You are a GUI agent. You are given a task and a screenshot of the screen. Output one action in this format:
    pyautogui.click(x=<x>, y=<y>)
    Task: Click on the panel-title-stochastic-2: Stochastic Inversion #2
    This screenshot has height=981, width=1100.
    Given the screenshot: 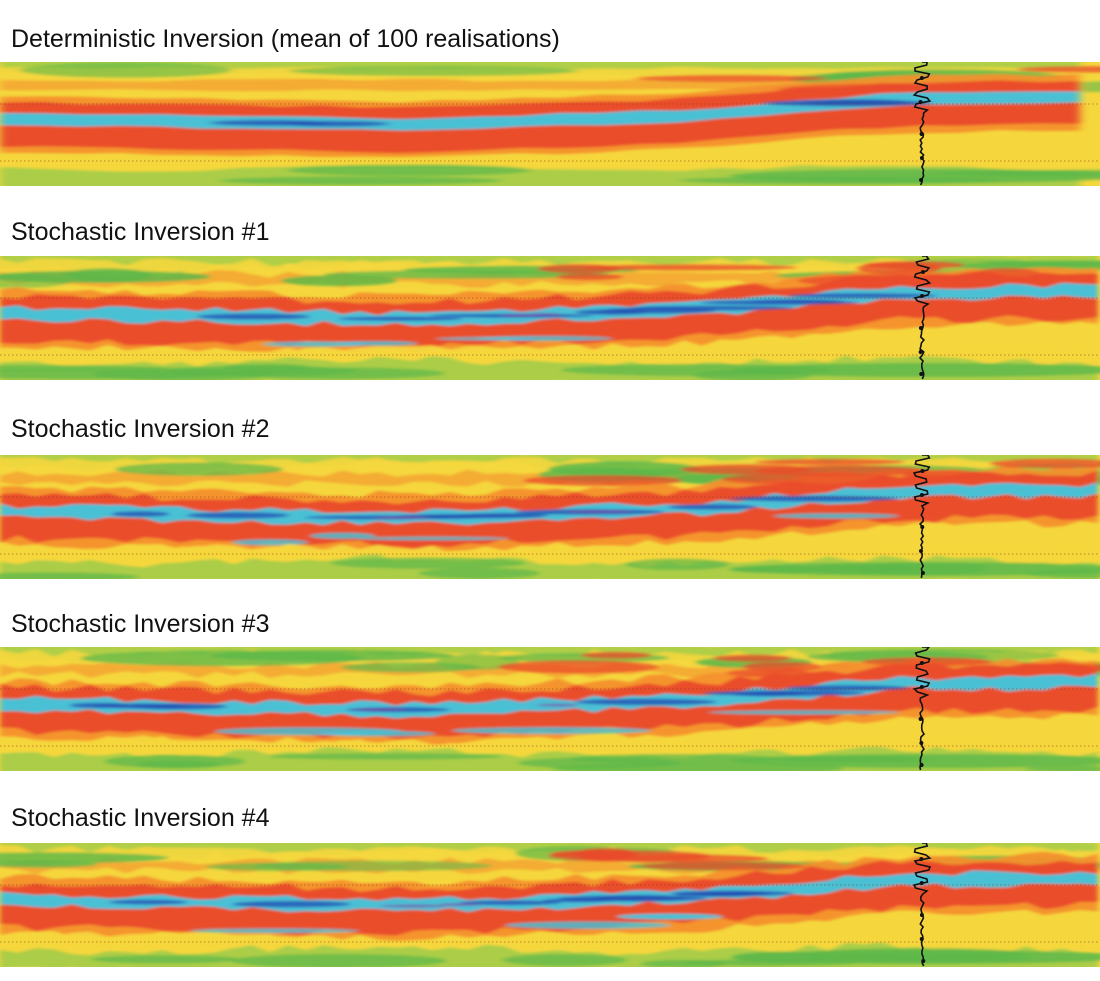 What is the action you would take?
    pyautogui.click(x=140, y=429)
    